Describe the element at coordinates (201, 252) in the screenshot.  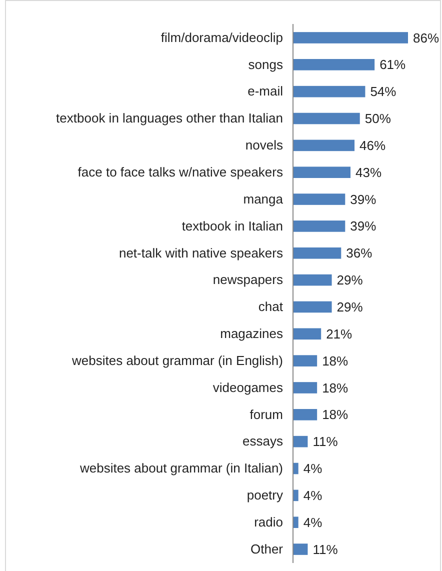
I see `y-tick-label: net-talk with native speakers` at that location.